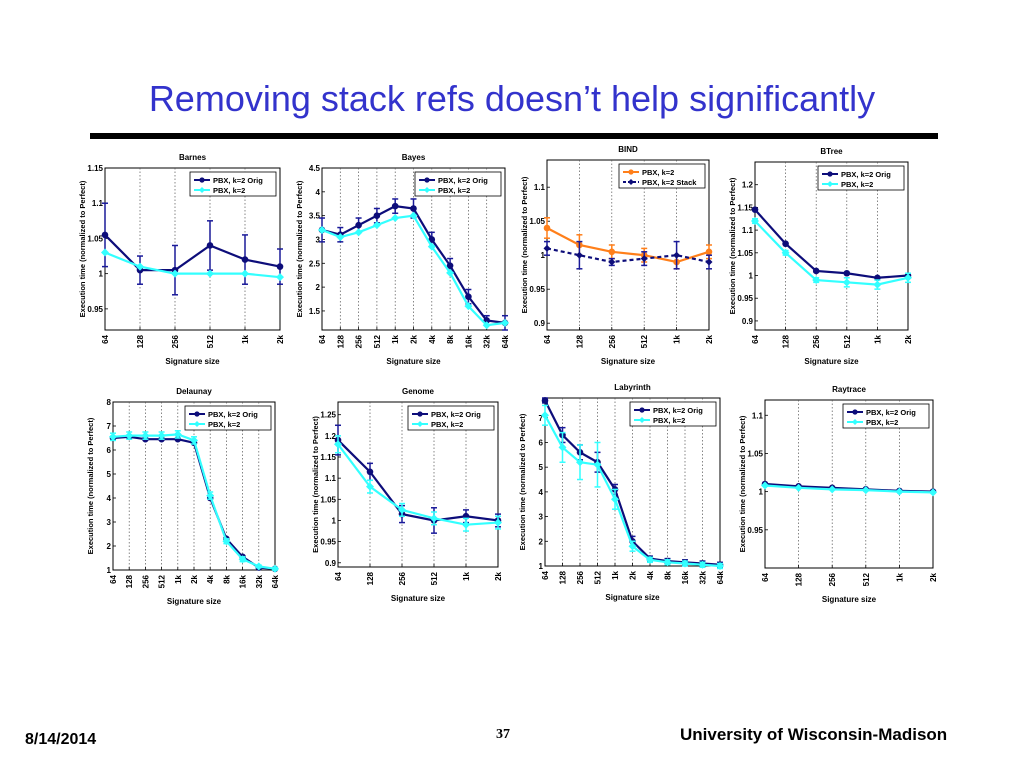  What do you see at coordinates (503, 734) in the screenshot?
I see `footer-page-number: 37` at bounding box center [503, 734].